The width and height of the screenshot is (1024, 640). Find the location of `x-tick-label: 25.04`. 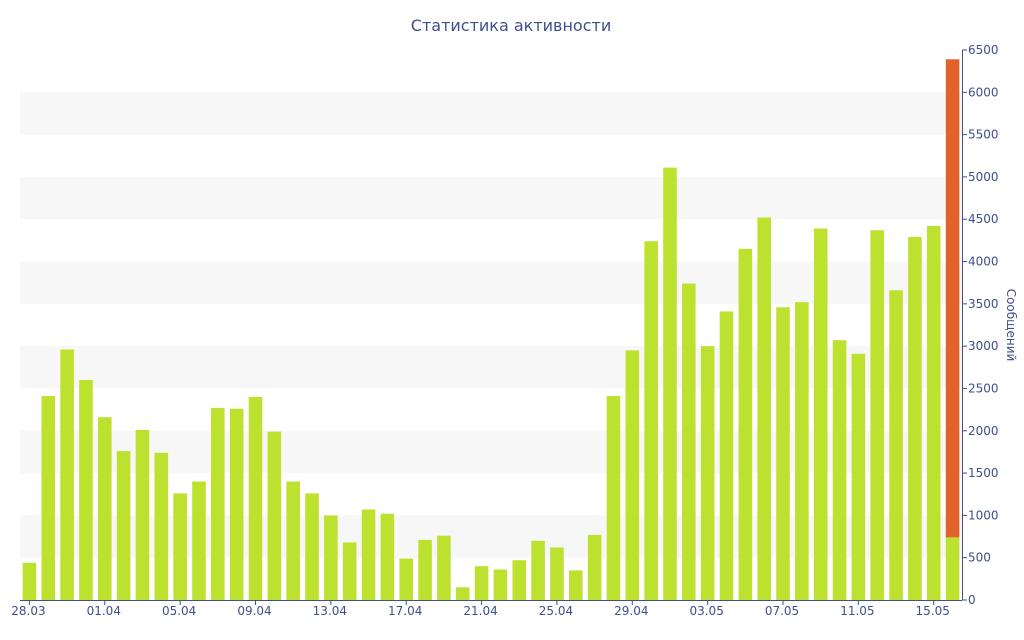

x-tick-label: 25.04 is located at coordinates (556, 611).